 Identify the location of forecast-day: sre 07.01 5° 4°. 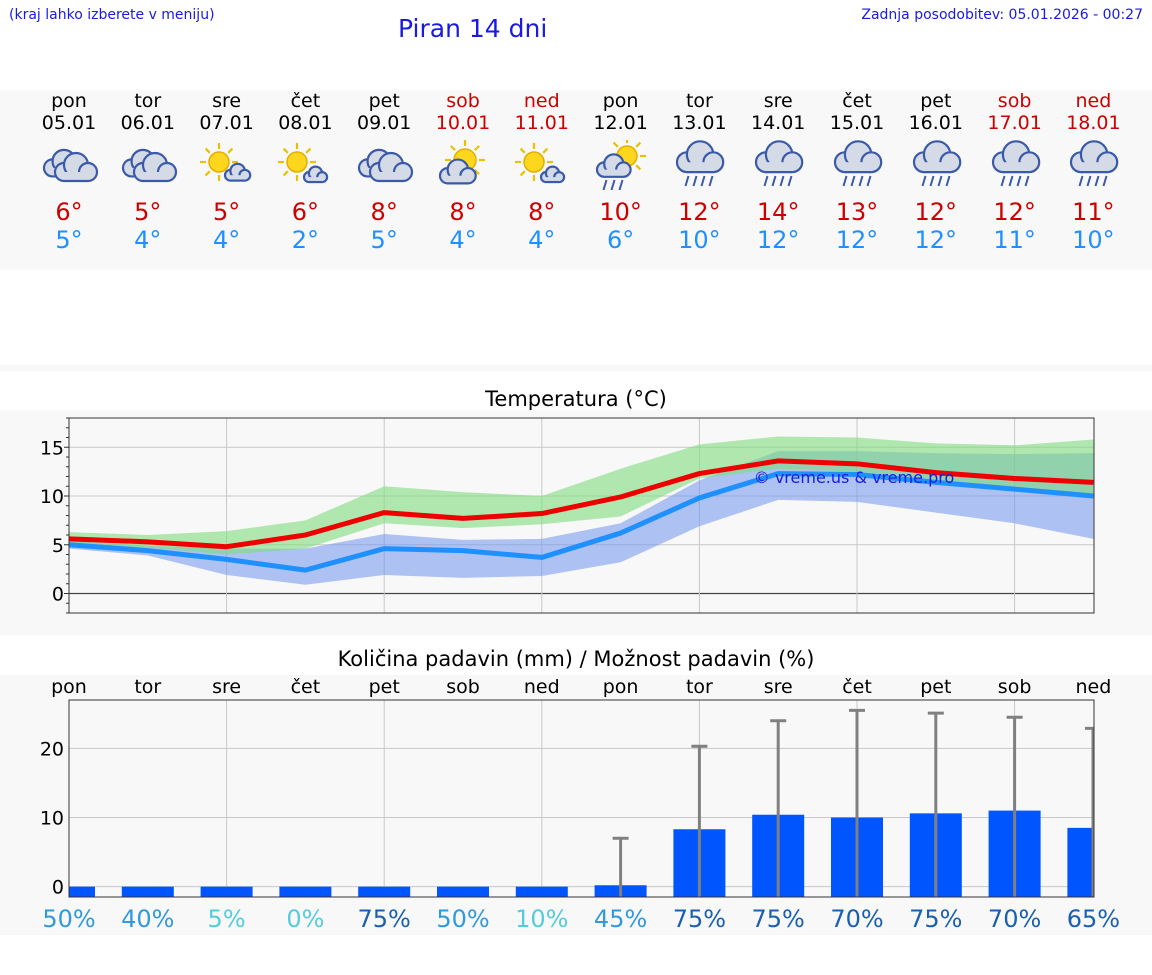
(227, 172).